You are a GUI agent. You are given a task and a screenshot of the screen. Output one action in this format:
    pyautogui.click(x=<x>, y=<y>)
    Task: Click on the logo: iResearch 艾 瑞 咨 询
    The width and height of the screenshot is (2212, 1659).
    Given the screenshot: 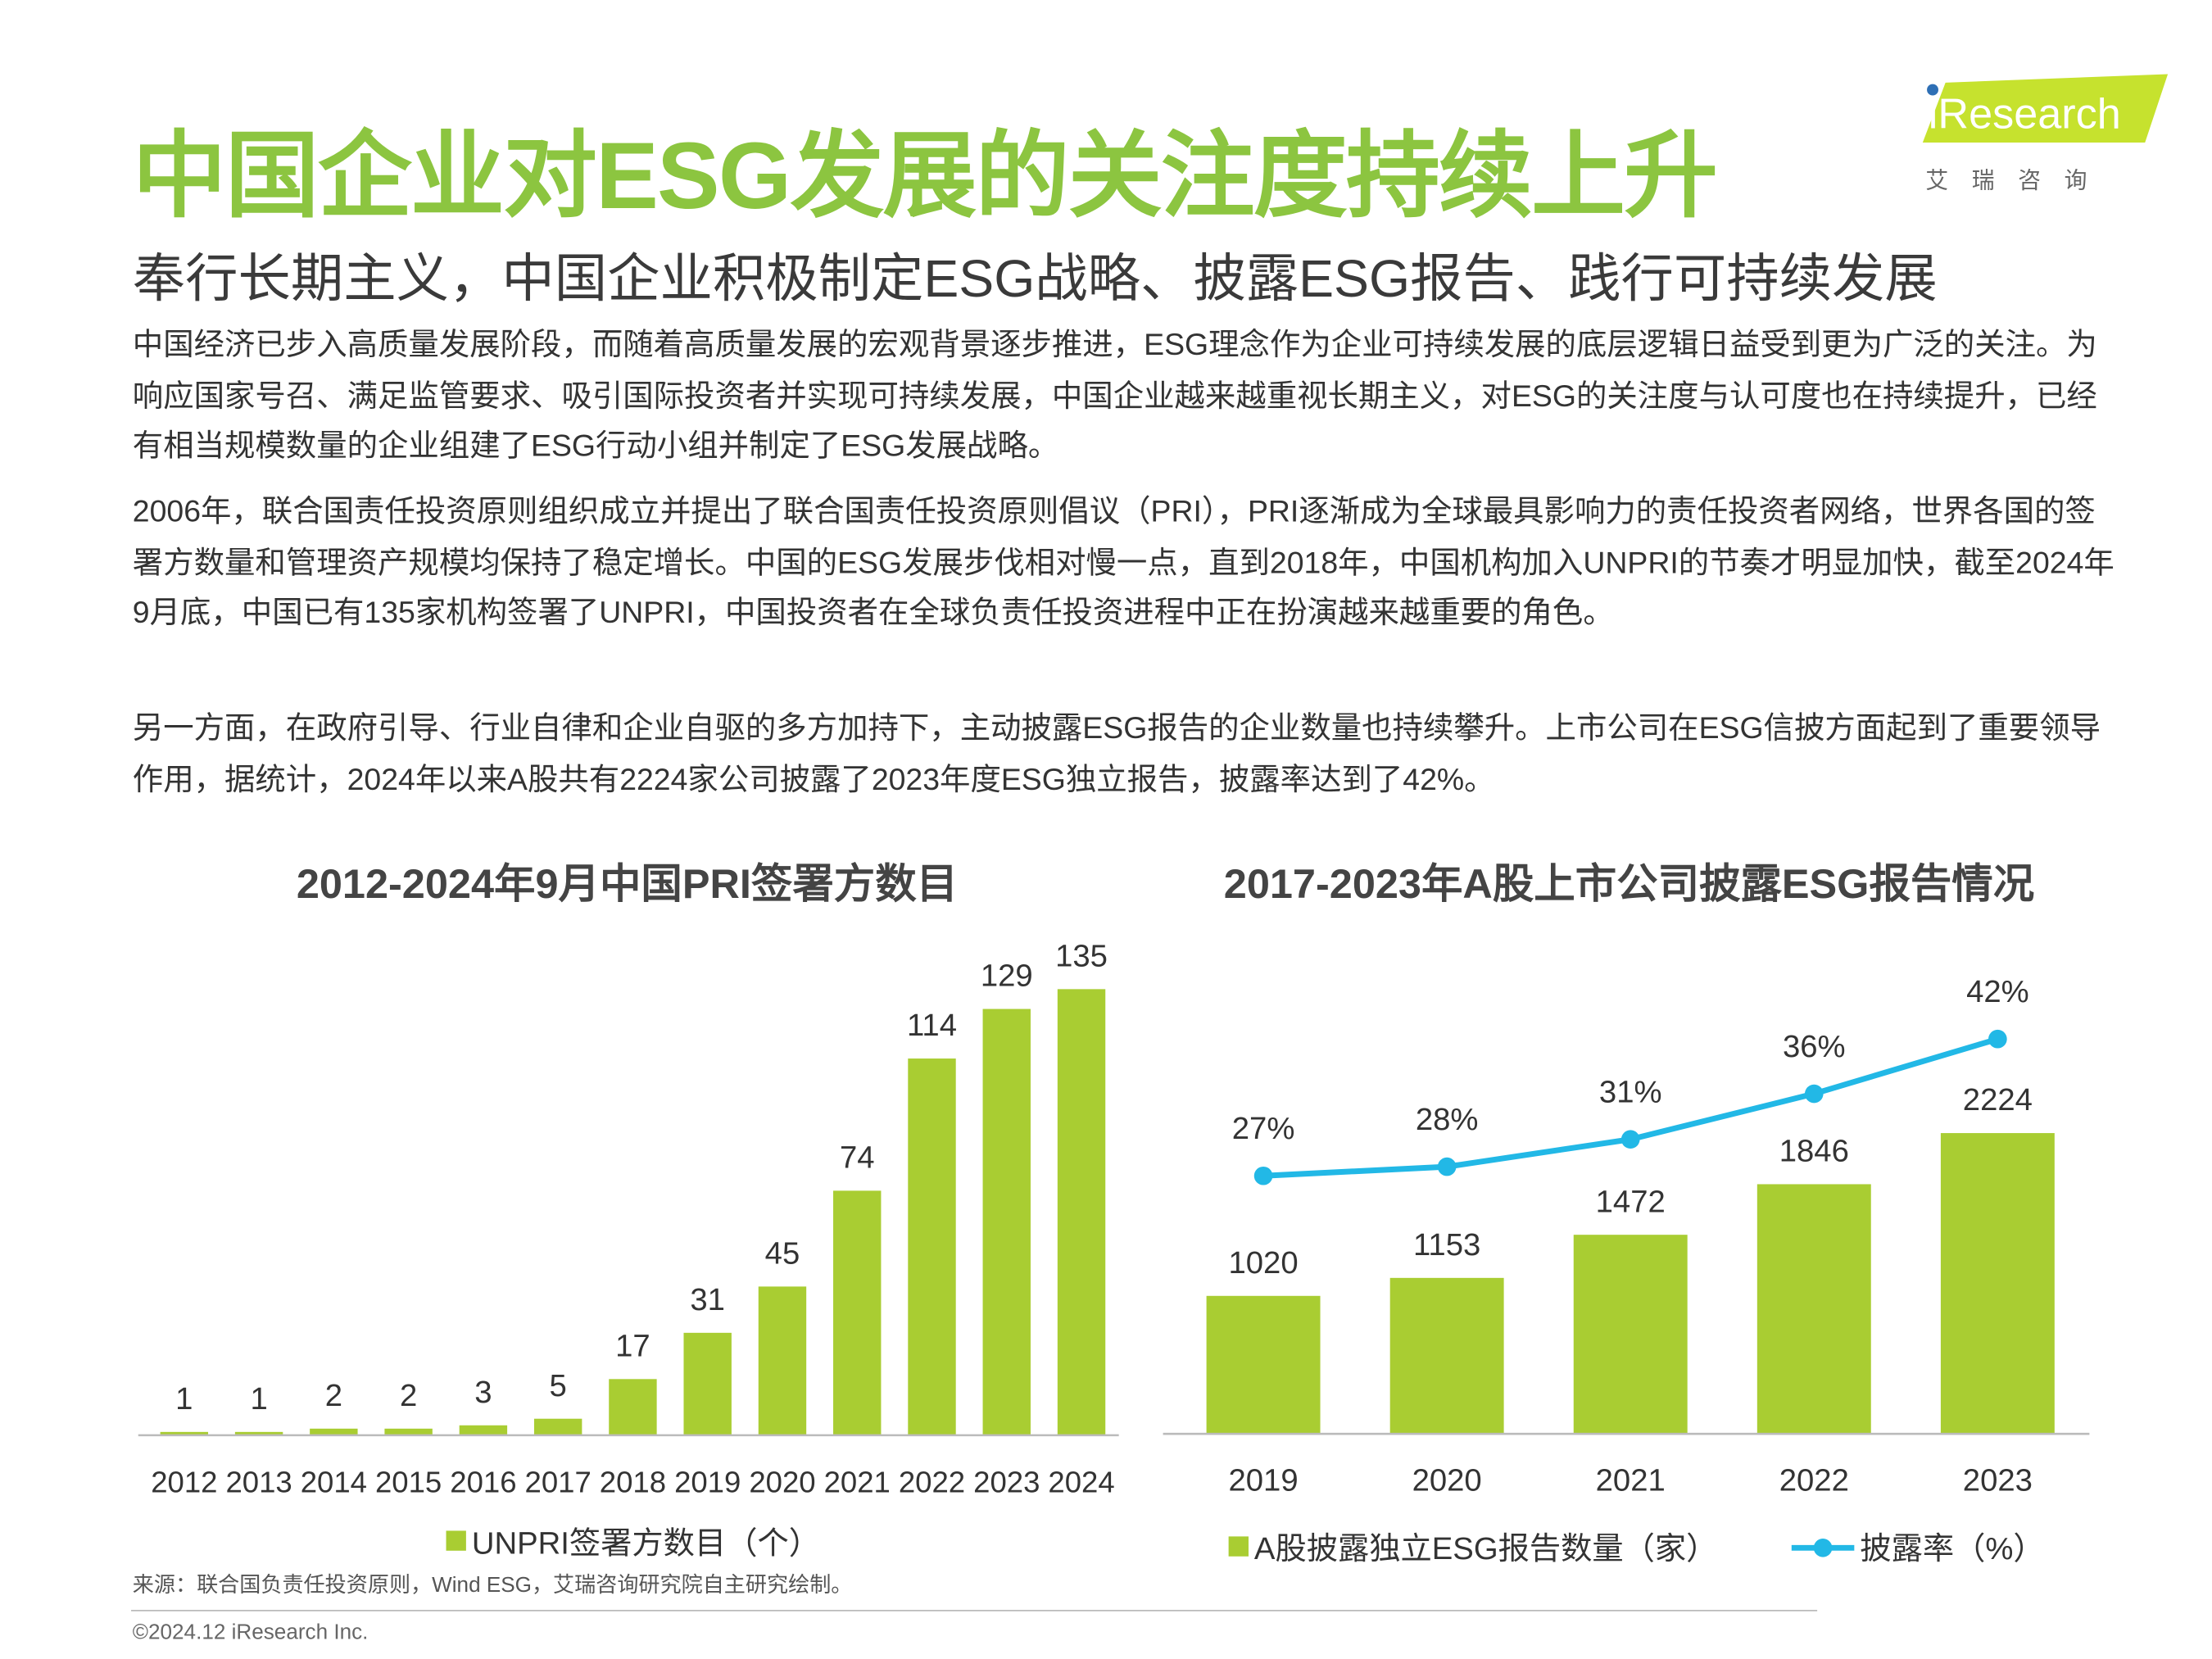 What is the action you would take?
    pyautogui.click(x=2045, y=133)
    